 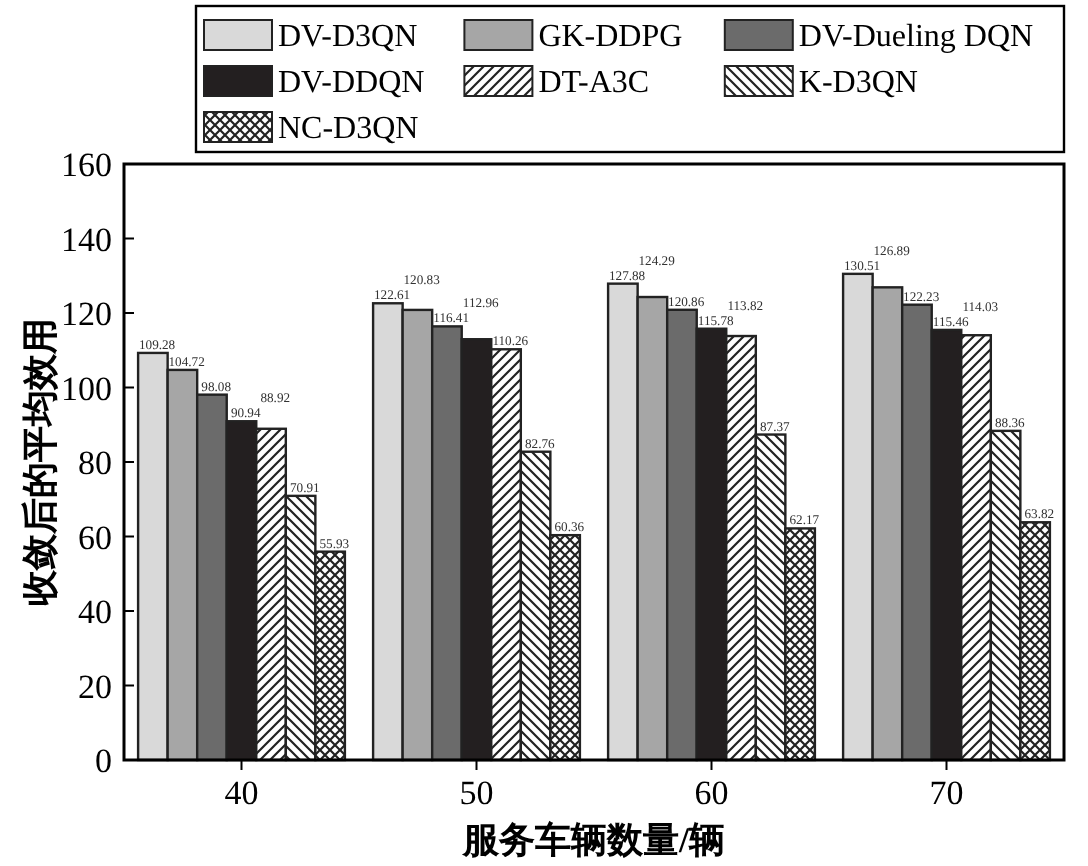 I want to click on legend-label: NC-D3QN, so click(x=349, y=129).